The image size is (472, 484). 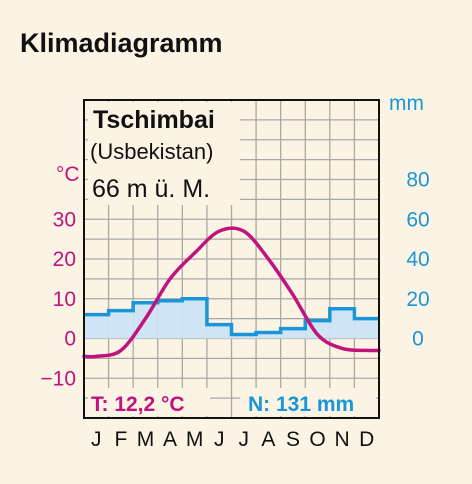 I want to click on month-label: F, so click(x=120, y=439).